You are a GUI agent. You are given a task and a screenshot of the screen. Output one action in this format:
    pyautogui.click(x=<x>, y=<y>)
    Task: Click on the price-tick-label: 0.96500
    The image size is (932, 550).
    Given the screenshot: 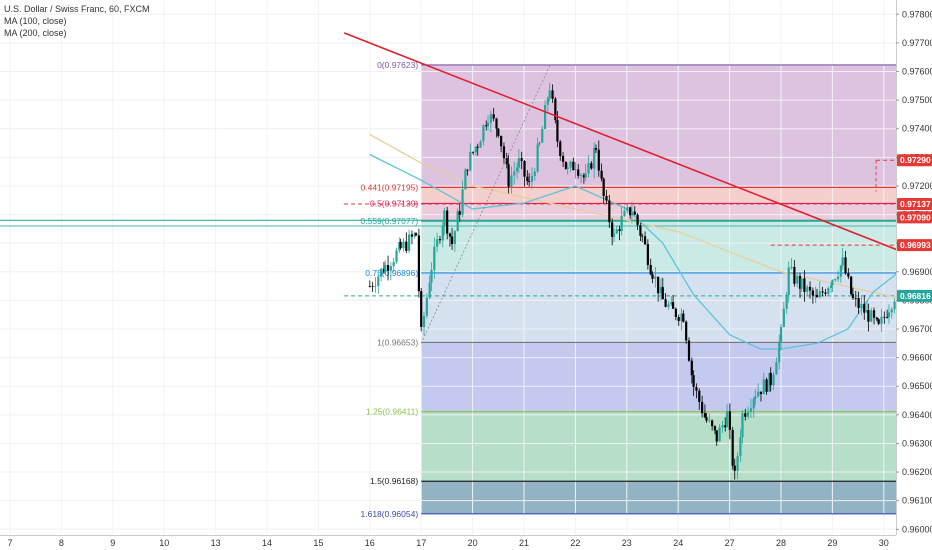 What is the action you would take?
    pyautogui.click(x=917, y=386)
    